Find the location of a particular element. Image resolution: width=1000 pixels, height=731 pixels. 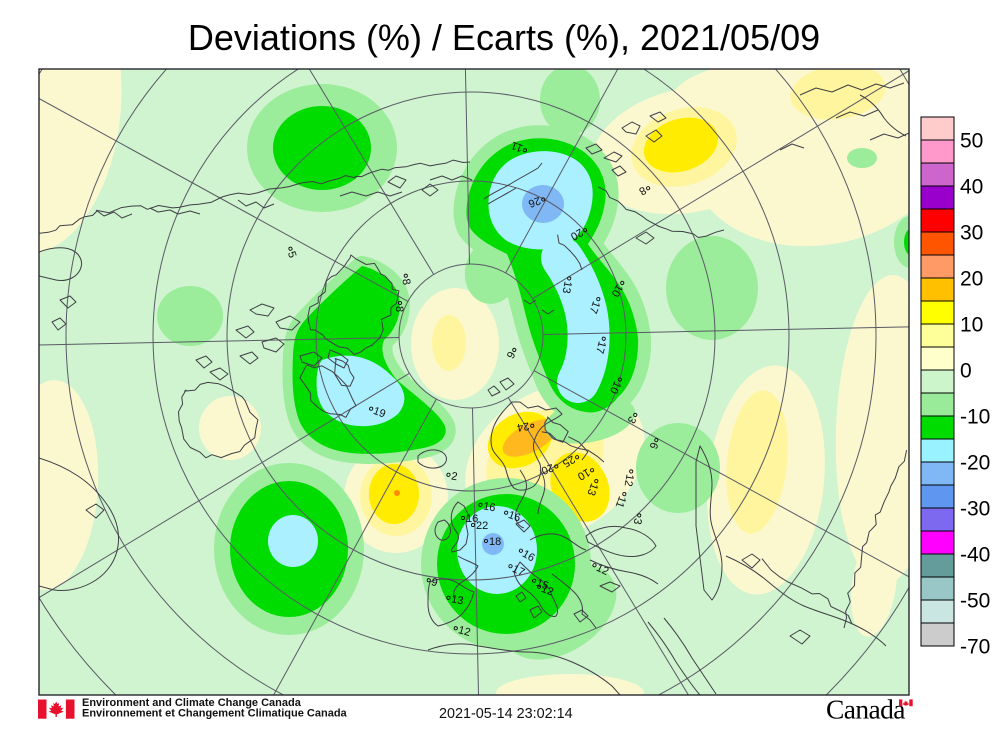

svg-text: 24 is located at coordinates (523, 426).